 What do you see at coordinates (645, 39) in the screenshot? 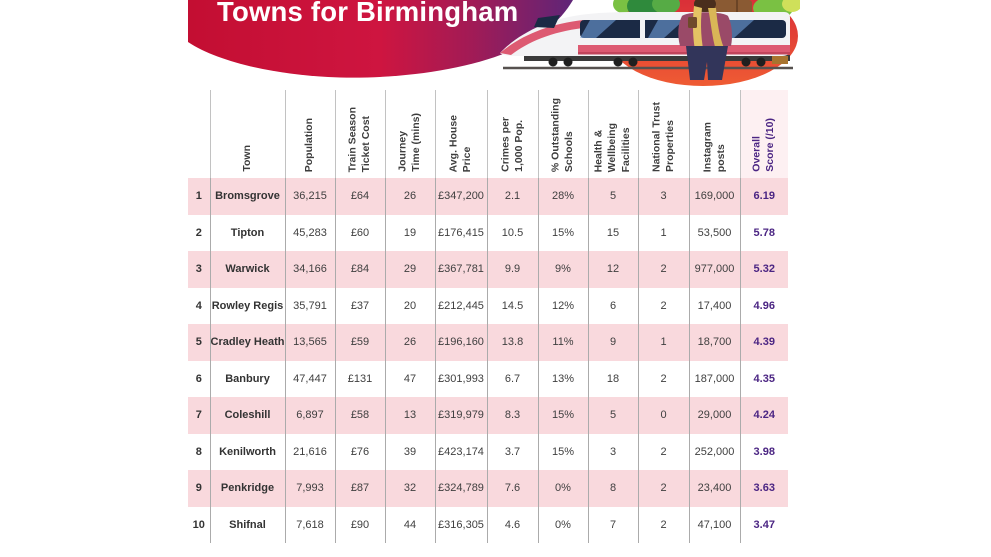
I see `train-icon` at bounding box center [645, 39].